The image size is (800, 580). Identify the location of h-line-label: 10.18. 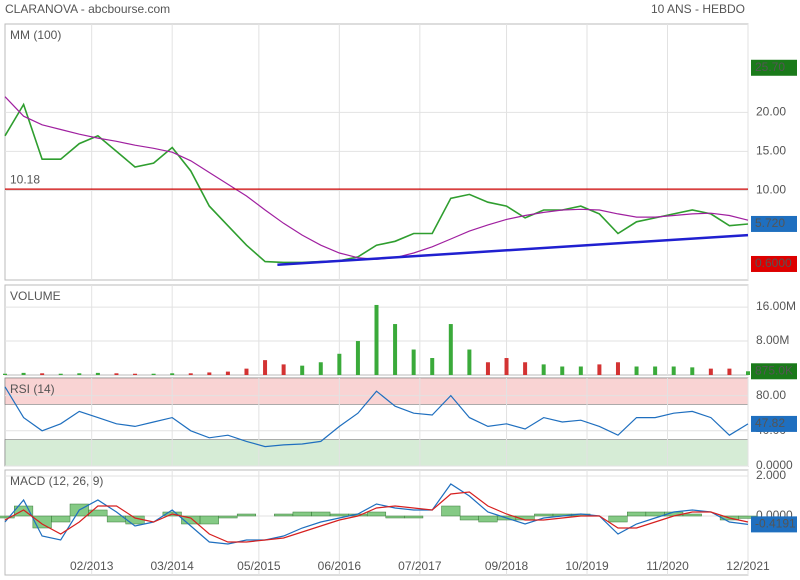
(25, 179).